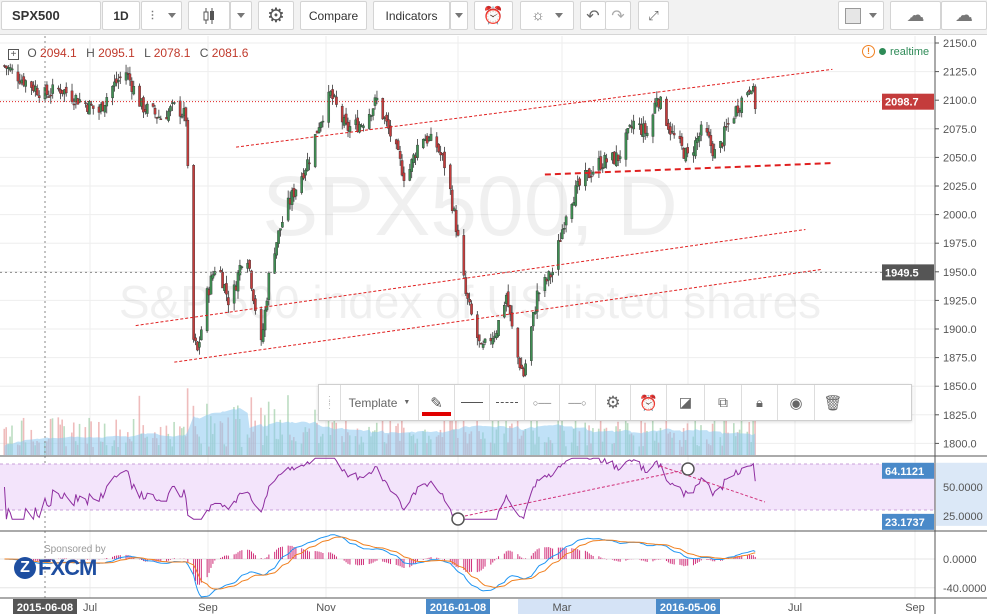 The height and width of the screenshot is (614, 987). I want to click on send-to-back-icon: ⧉, so click(723, 402).